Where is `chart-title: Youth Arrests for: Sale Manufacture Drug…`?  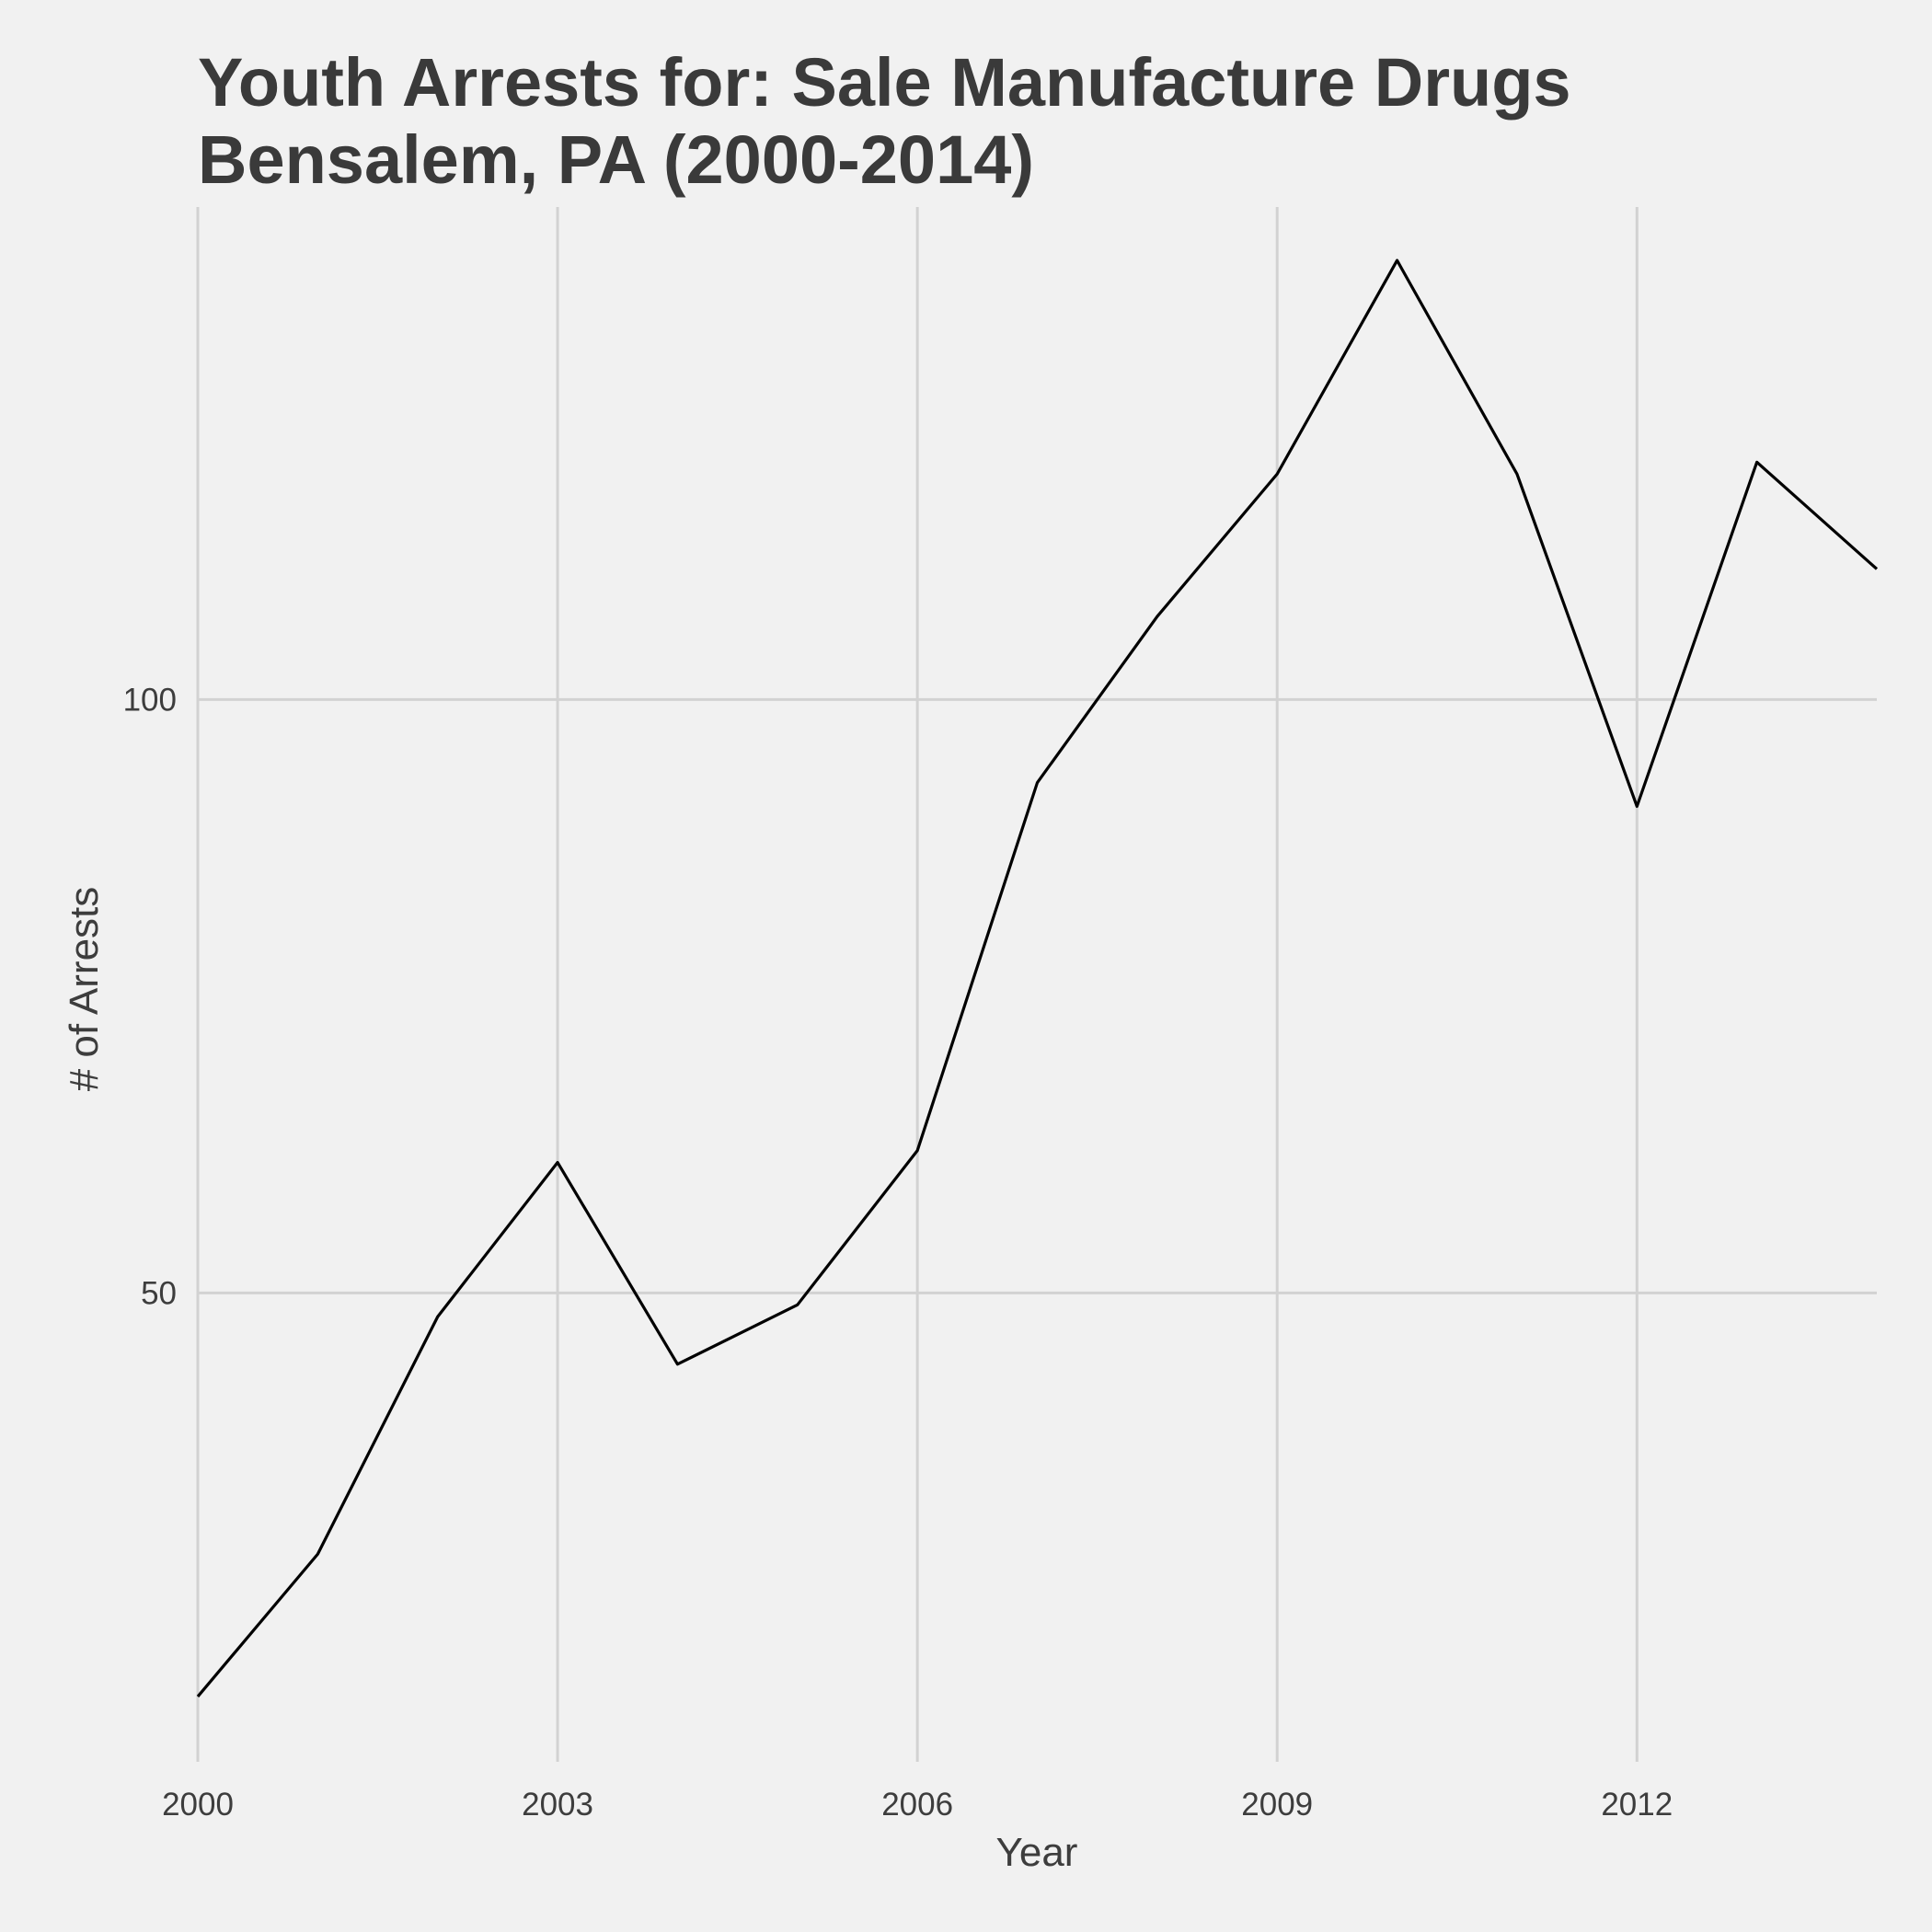
chart-title: Youth Arrests for: Sale Manufacture Drug… is located at coordinates (884, 121).